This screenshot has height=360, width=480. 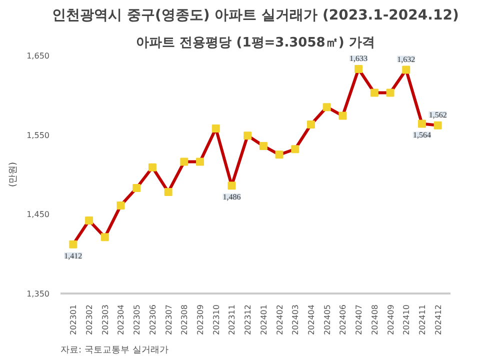 What do you see at coordinates (231, 197) in the screenshot?
I see `data-label: 1,486` at bounding box center [231, 197].